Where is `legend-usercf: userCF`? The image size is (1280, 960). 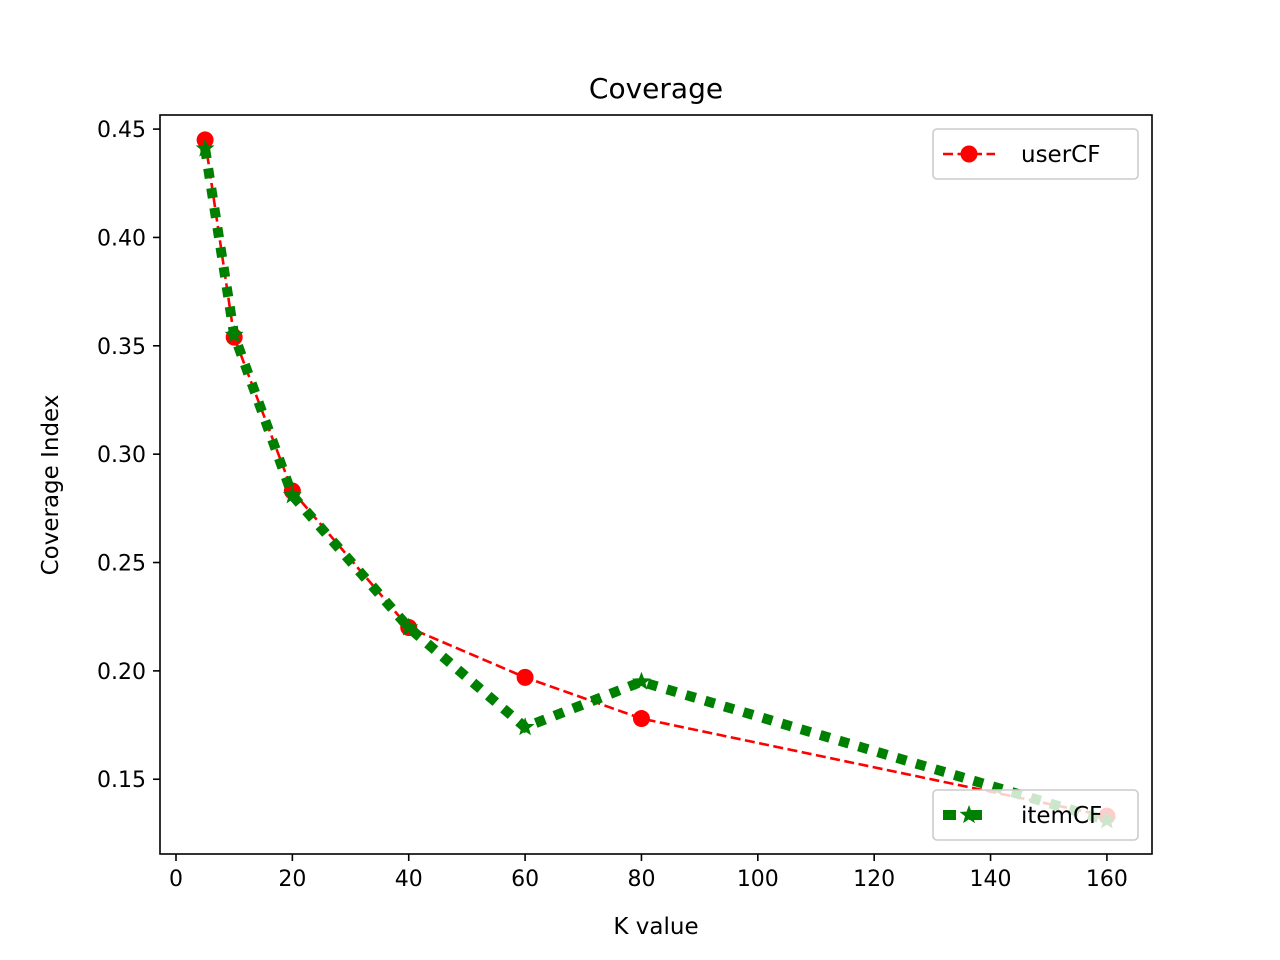 legend-usercf: userCF is located at coordinates (1035, 154).